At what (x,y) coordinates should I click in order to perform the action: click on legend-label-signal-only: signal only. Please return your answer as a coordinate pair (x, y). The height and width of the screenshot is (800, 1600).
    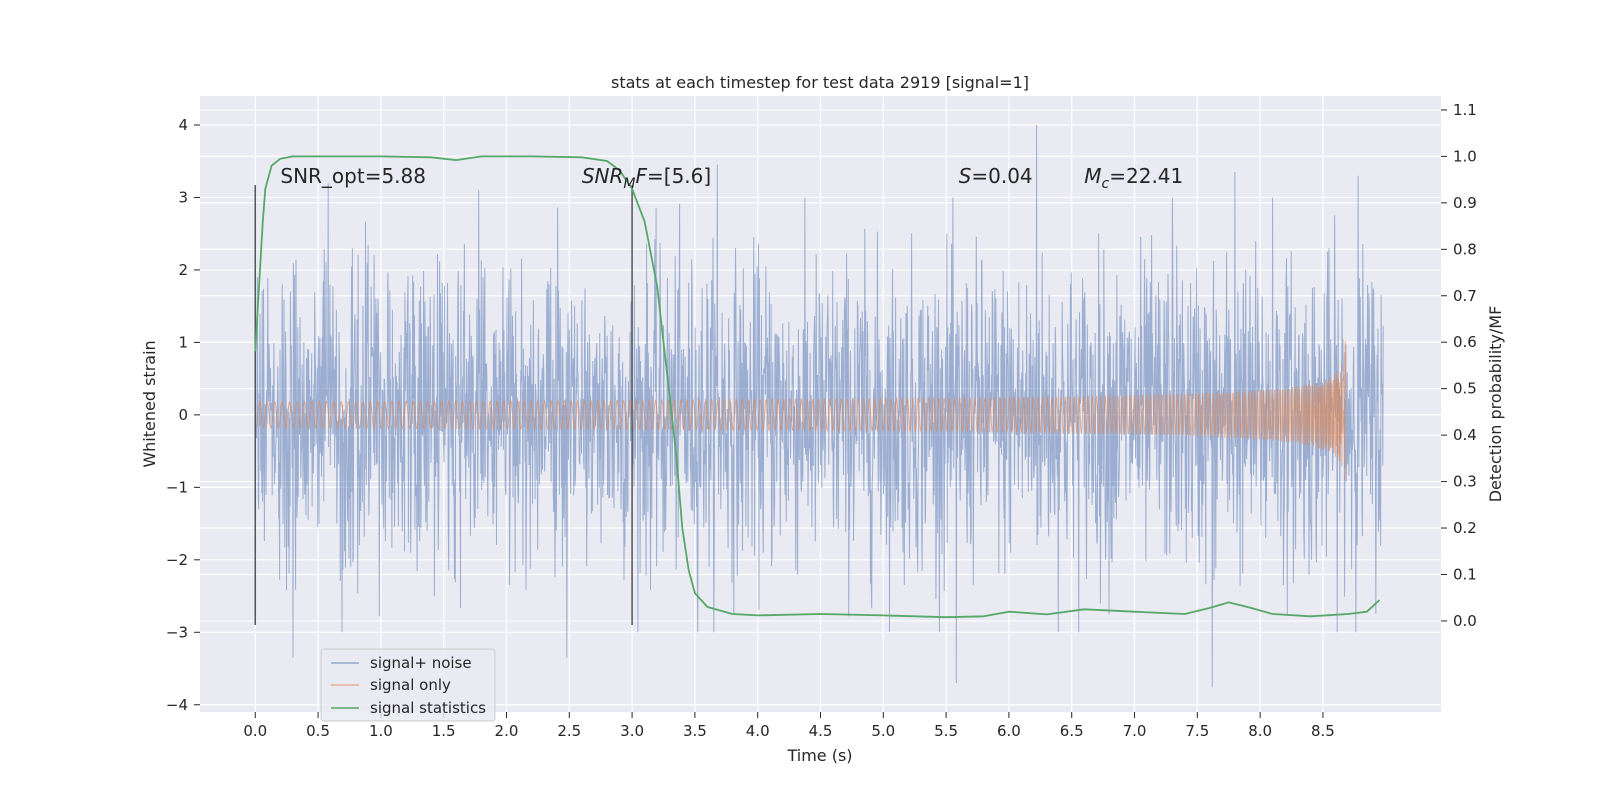
    Looking at the image, I should click on (410, 685).